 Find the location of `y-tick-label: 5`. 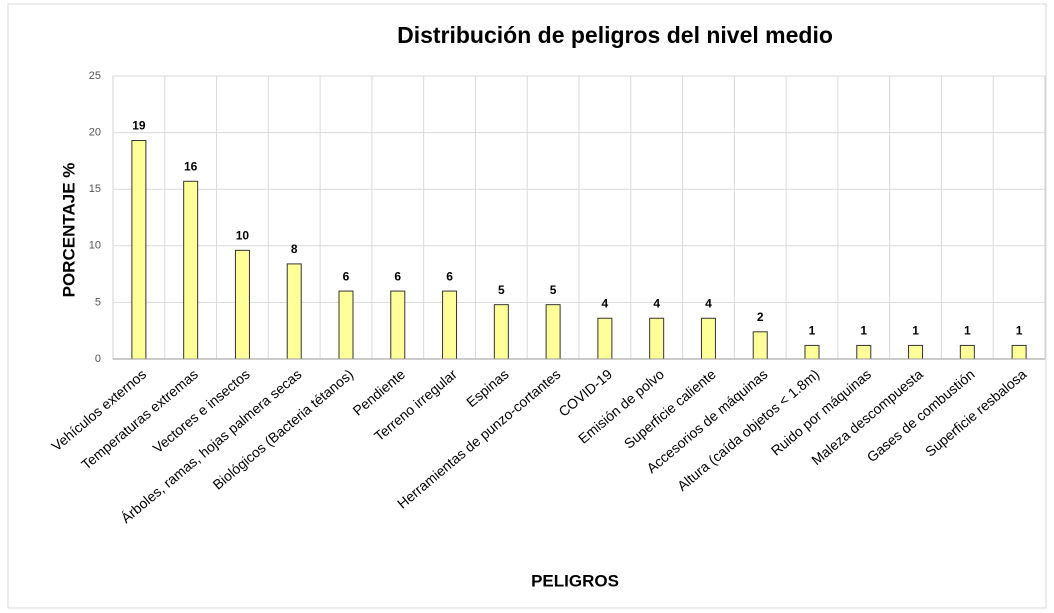

y-tick-label: 5 is located at coordinates (98, 302).